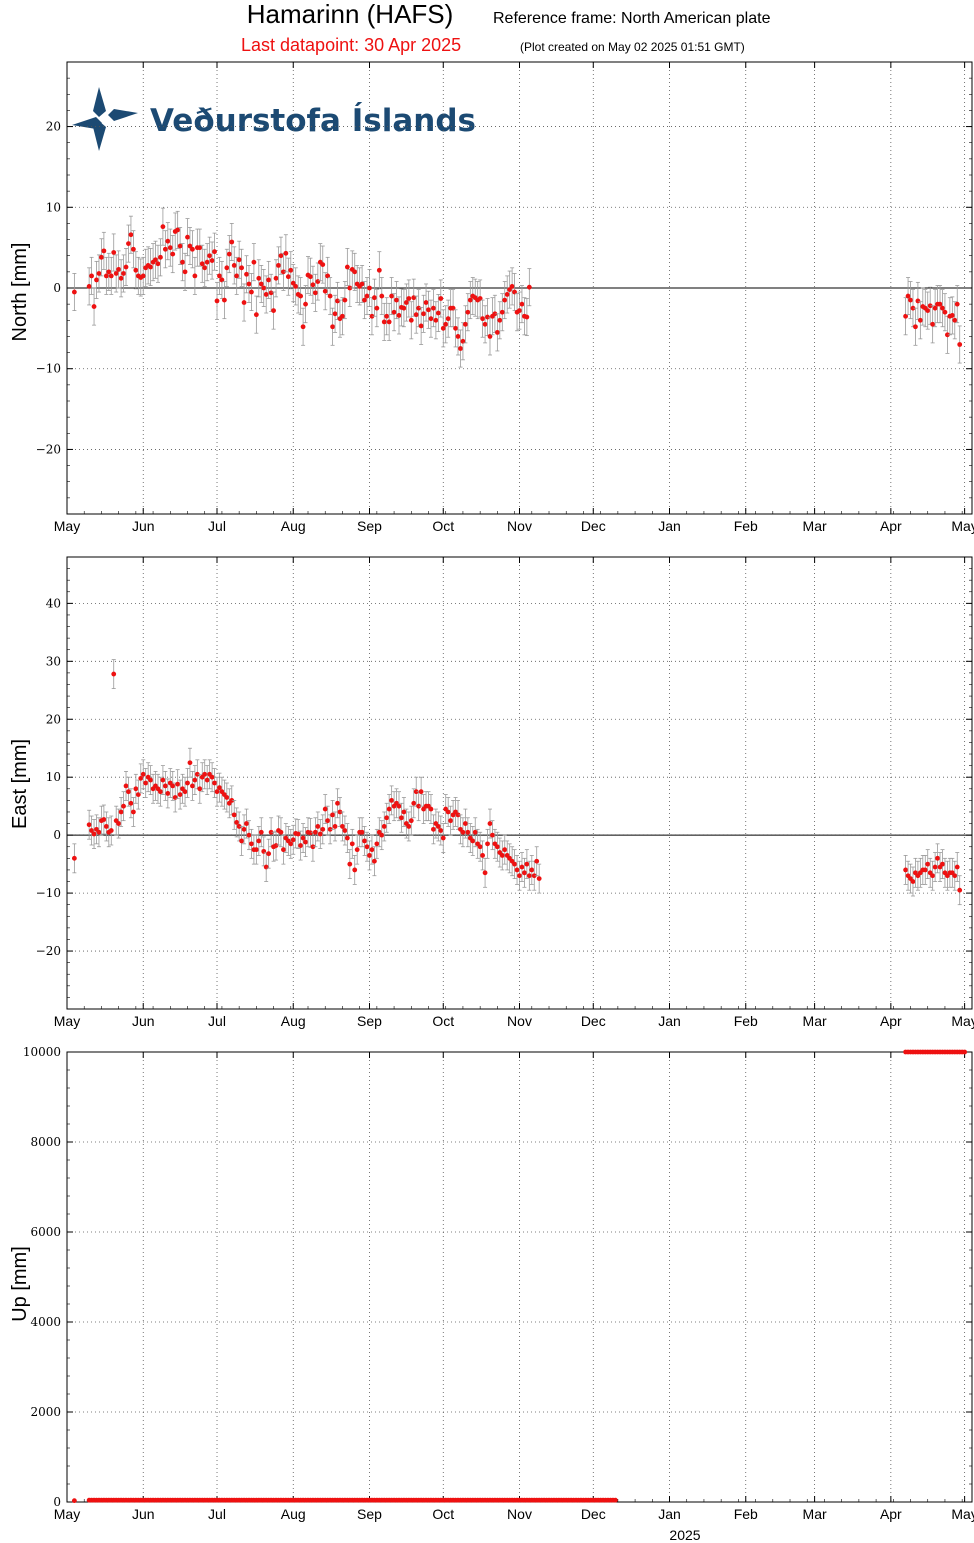 The width and height of the screenshot is (974, 1543). Describe the element at coordinates (815, 1021) in the screenshot. I see `x-tick-label: Mar` at that location.